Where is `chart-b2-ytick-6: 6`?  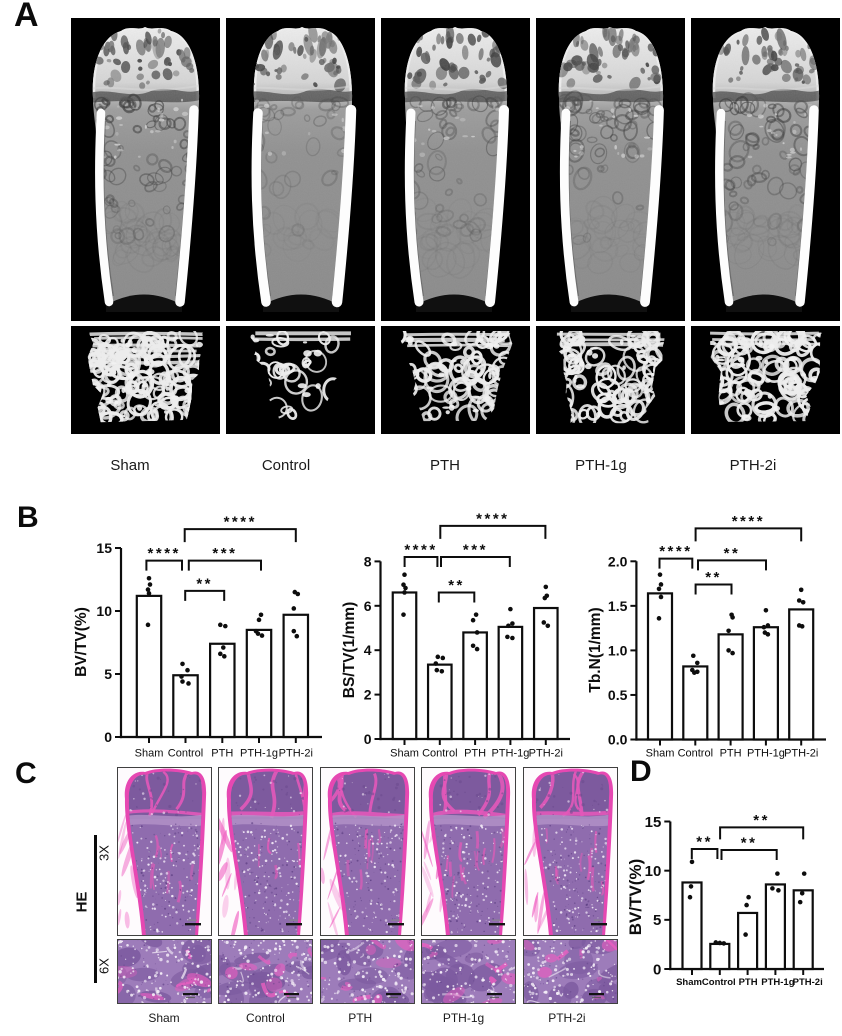 chart-b2-ytick-6: 6 is located at coordinates (368, 606).